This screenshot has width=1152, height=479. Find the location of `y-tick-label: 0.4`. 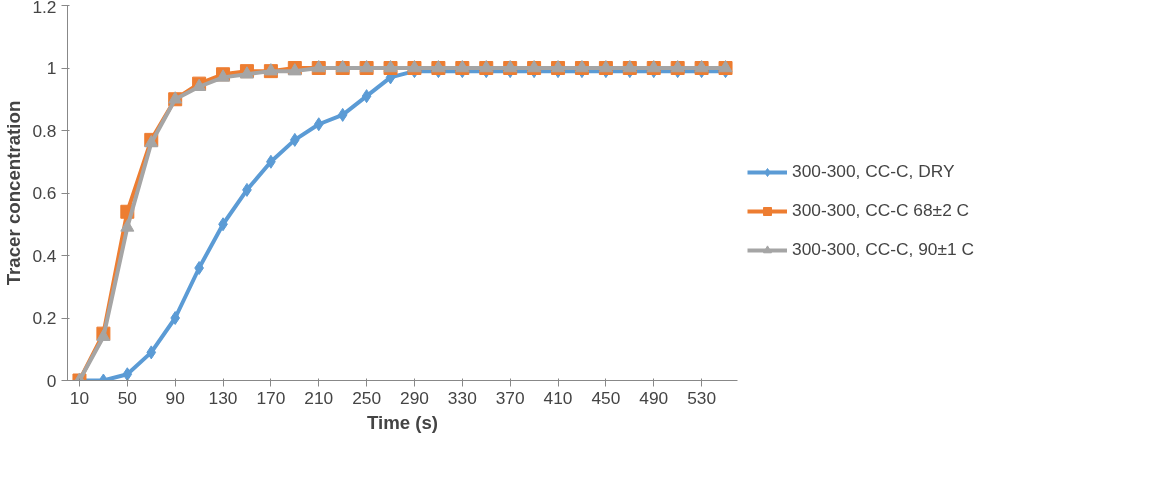

y-tick-label: 0.4 is located at coordinates (44, 255).